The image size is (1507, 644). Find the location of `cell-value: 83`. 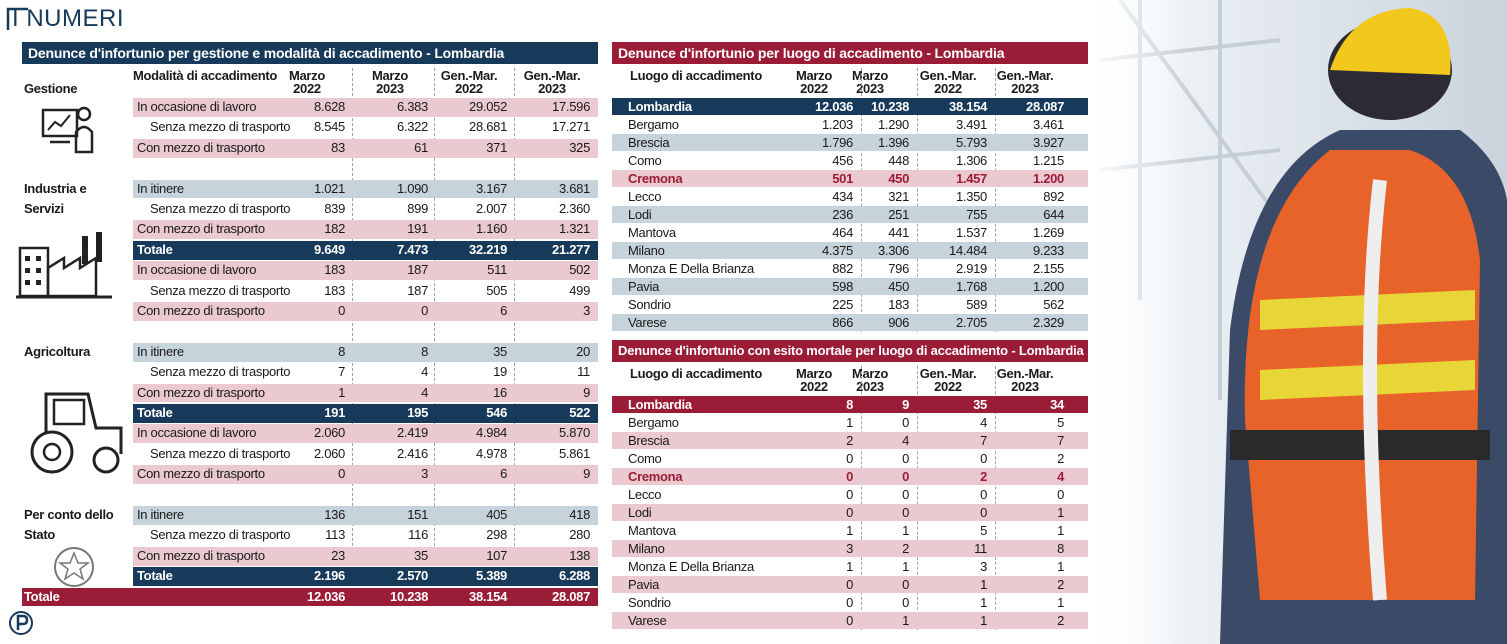

cell-value: 83 is located at coordinates (338, 147).